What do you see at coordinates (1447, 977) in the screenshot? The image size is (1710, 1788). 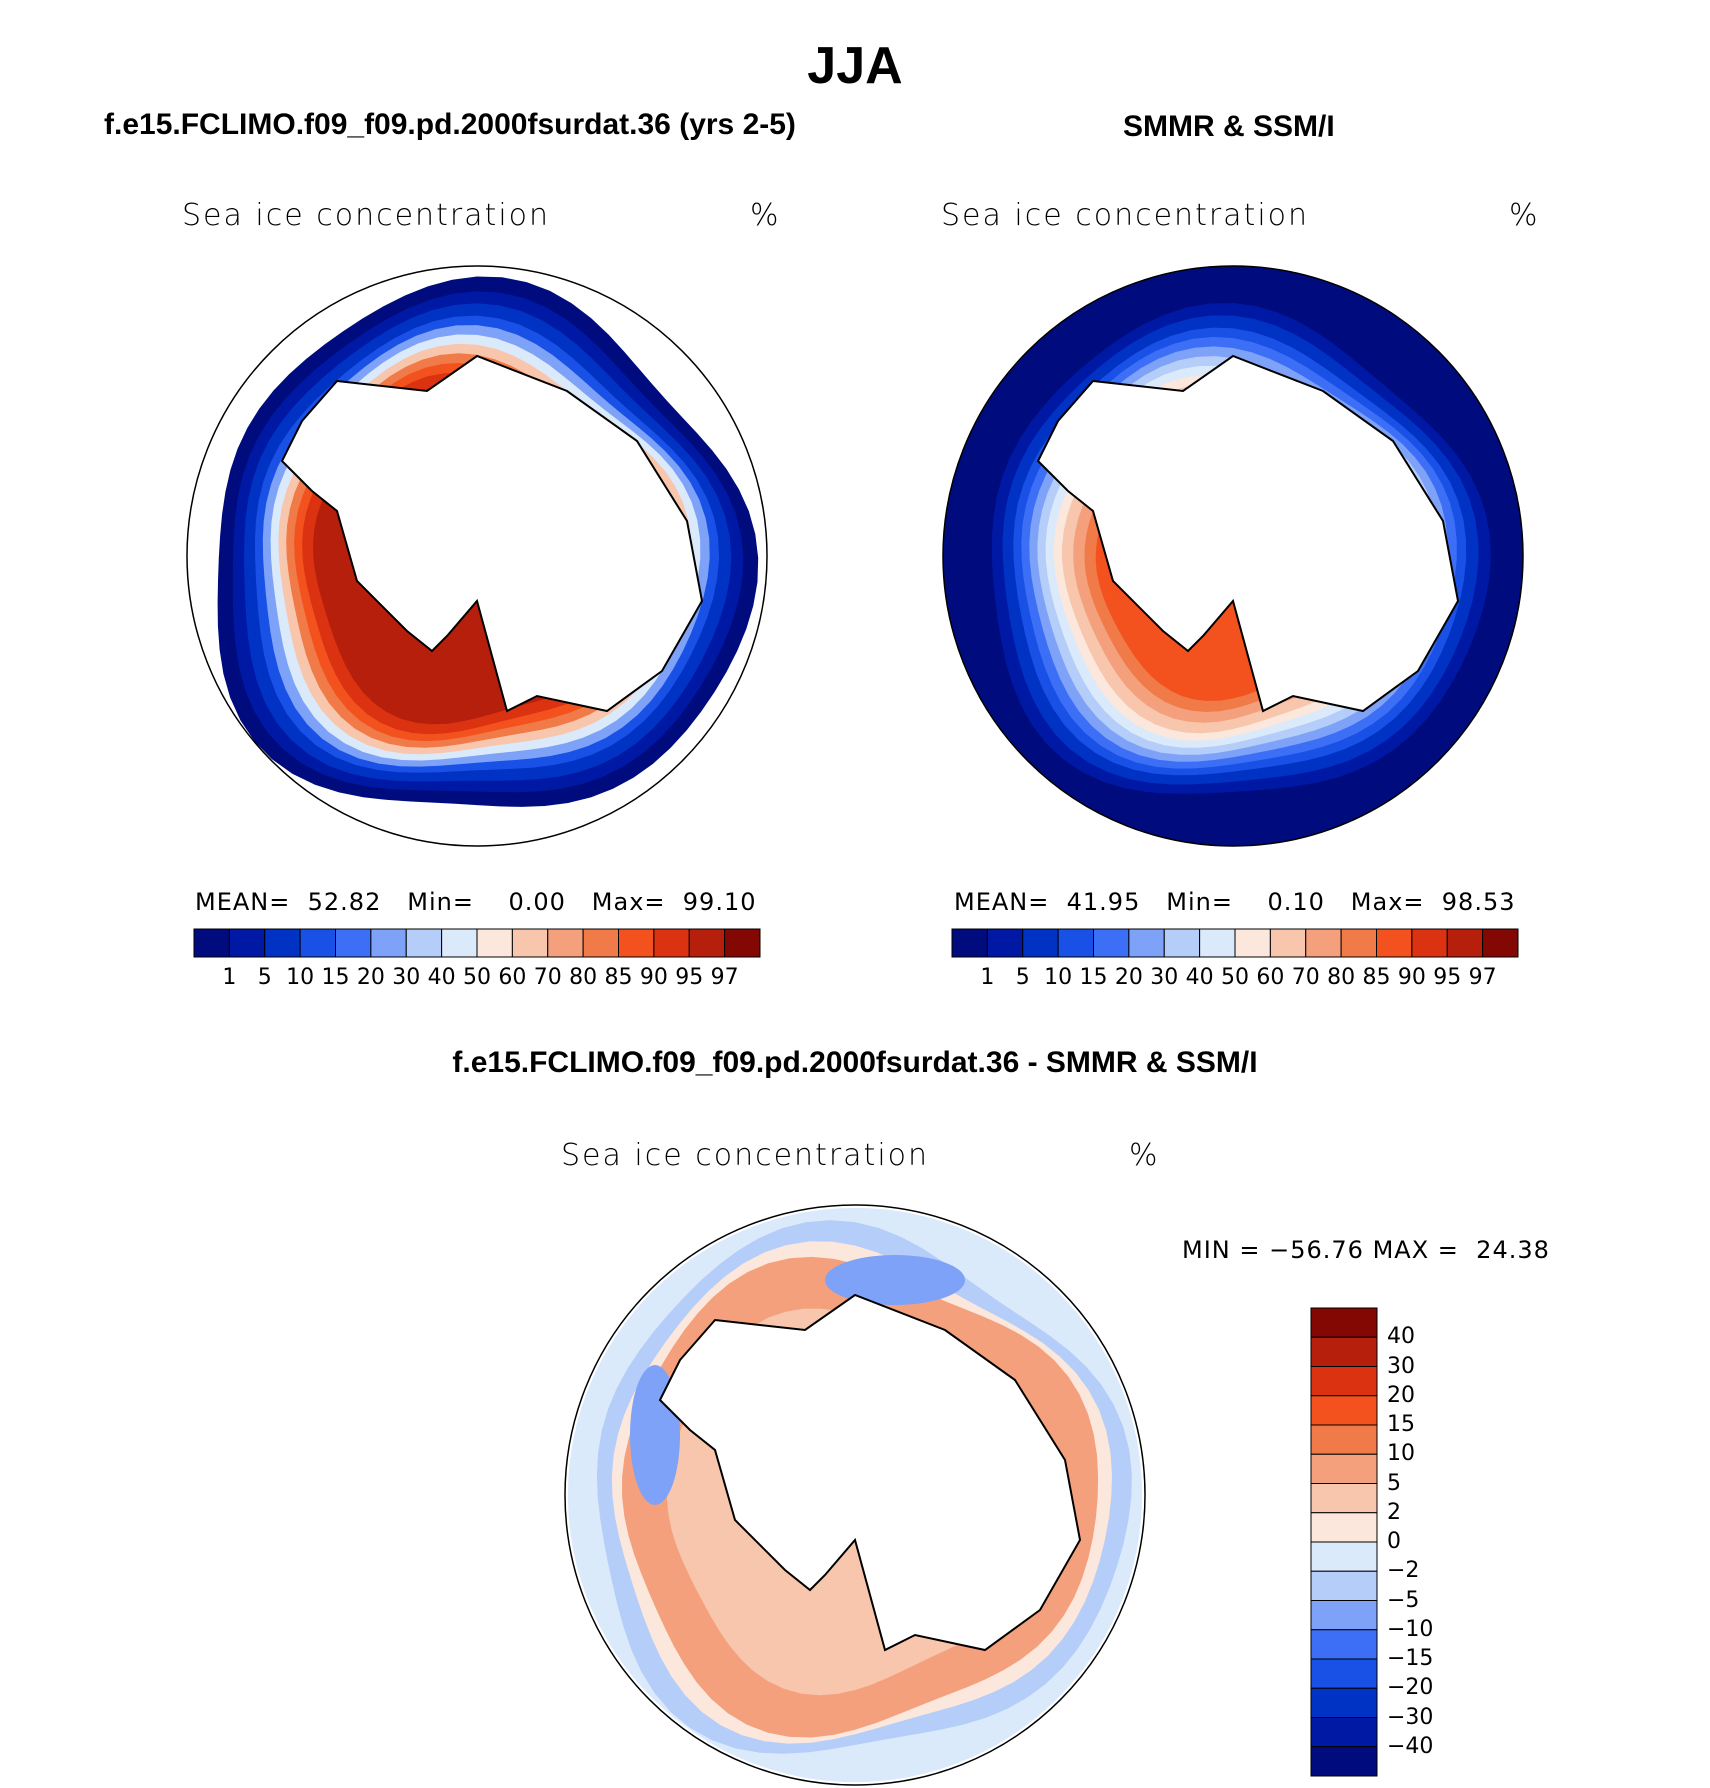 I see `obs-colorbar-tick: 95` at bounding box center [1447, 977].